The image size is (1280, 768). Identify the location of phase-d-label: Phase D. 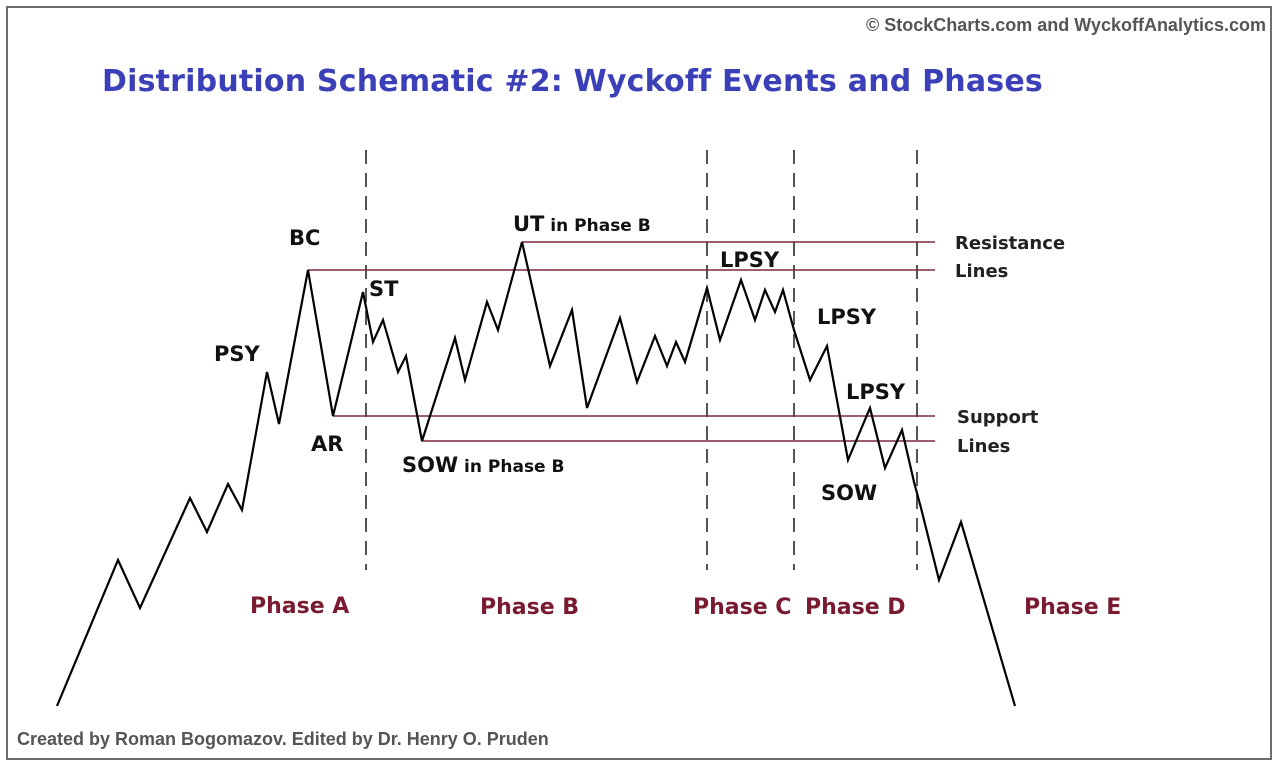
(855, 607).